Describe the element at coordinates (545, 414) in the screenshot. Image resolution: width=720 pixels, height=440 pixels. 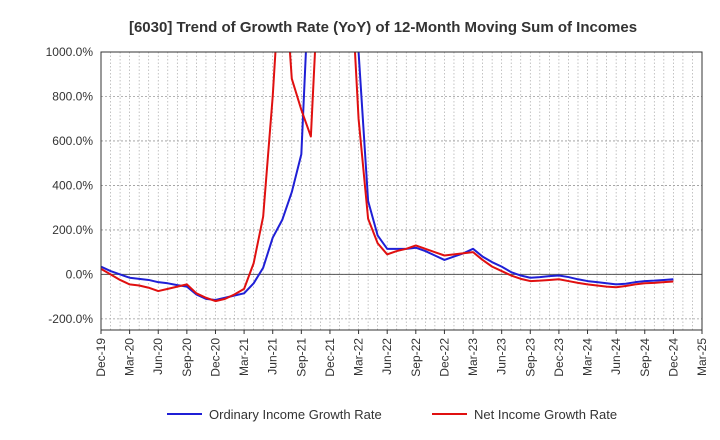
I see `legend-label-2: Net Income Growth Rate` at that location.